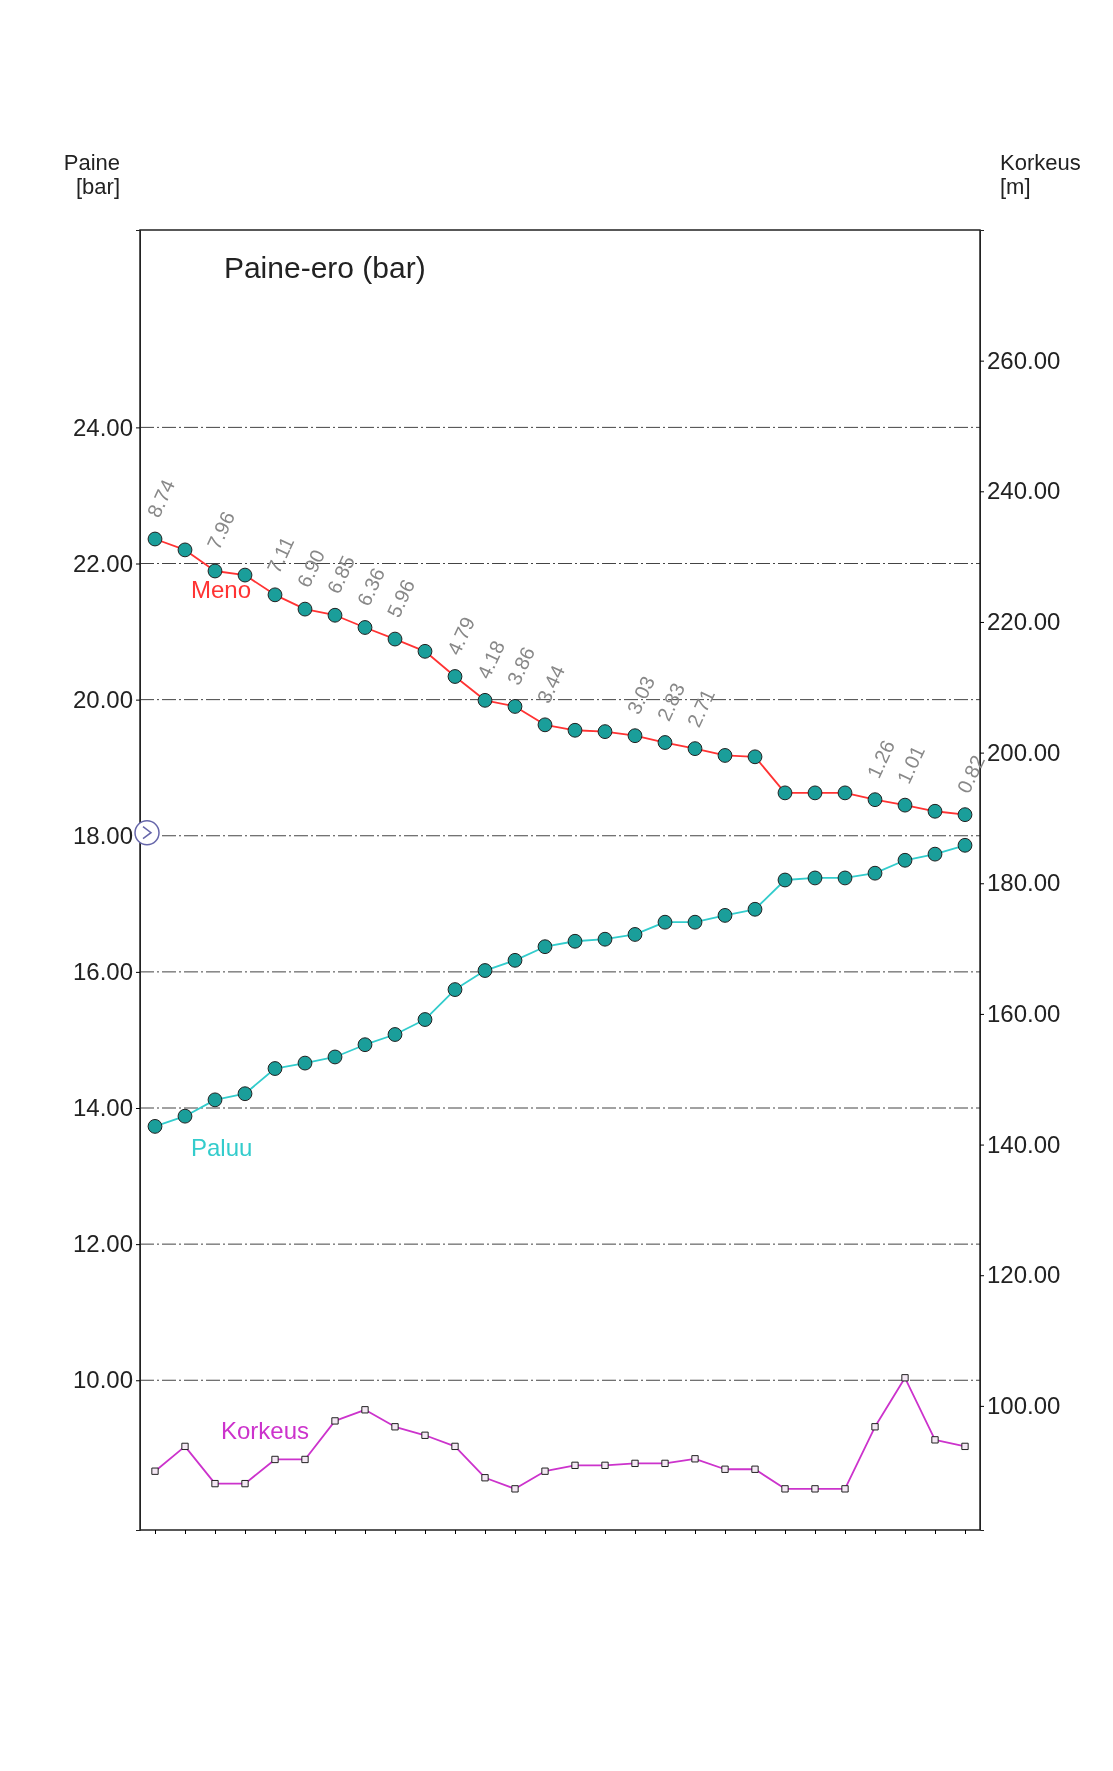  I want to click on y-tick-label: 10.00, so click(102, 1380).